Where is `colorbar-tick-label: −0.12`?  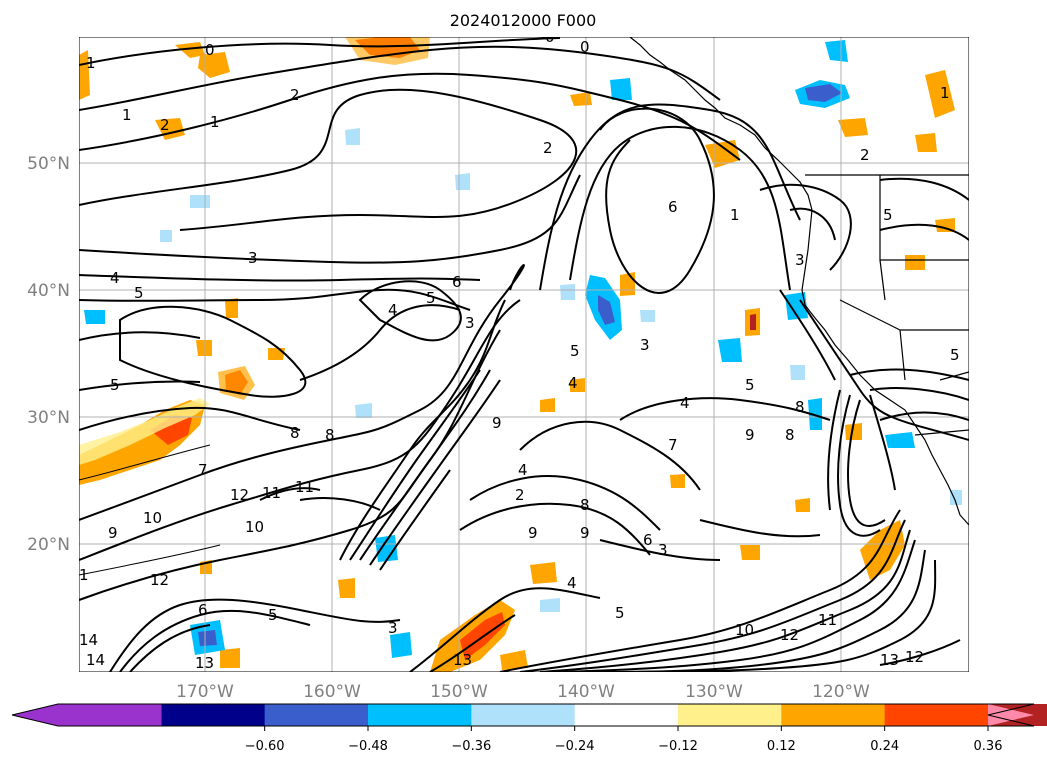
colorbar-tick-label: −0.12 is located at coordinates (678, 746).